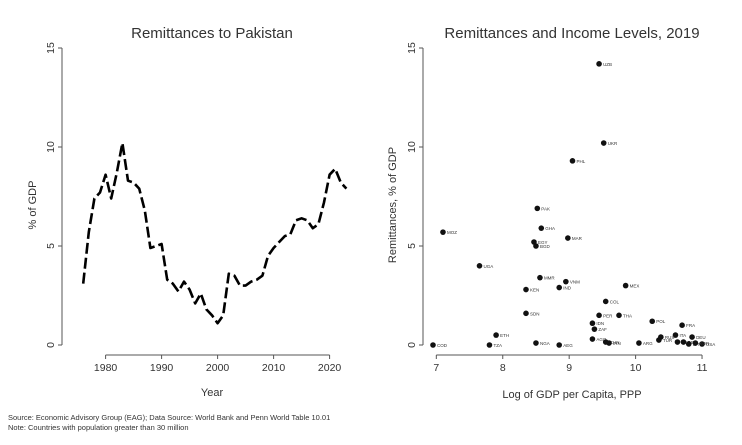 Image resolution: width=742 pixels, height=445 pixels. I want to click on scatter-point-label: CHN, so click(615, 342).